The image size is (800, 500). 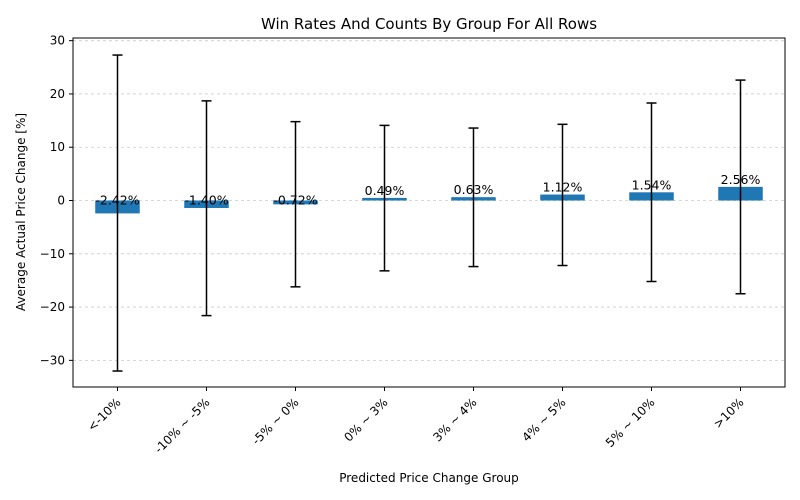 I want to click on bar-value-label: -2.42%, so click(x=117, y=200).